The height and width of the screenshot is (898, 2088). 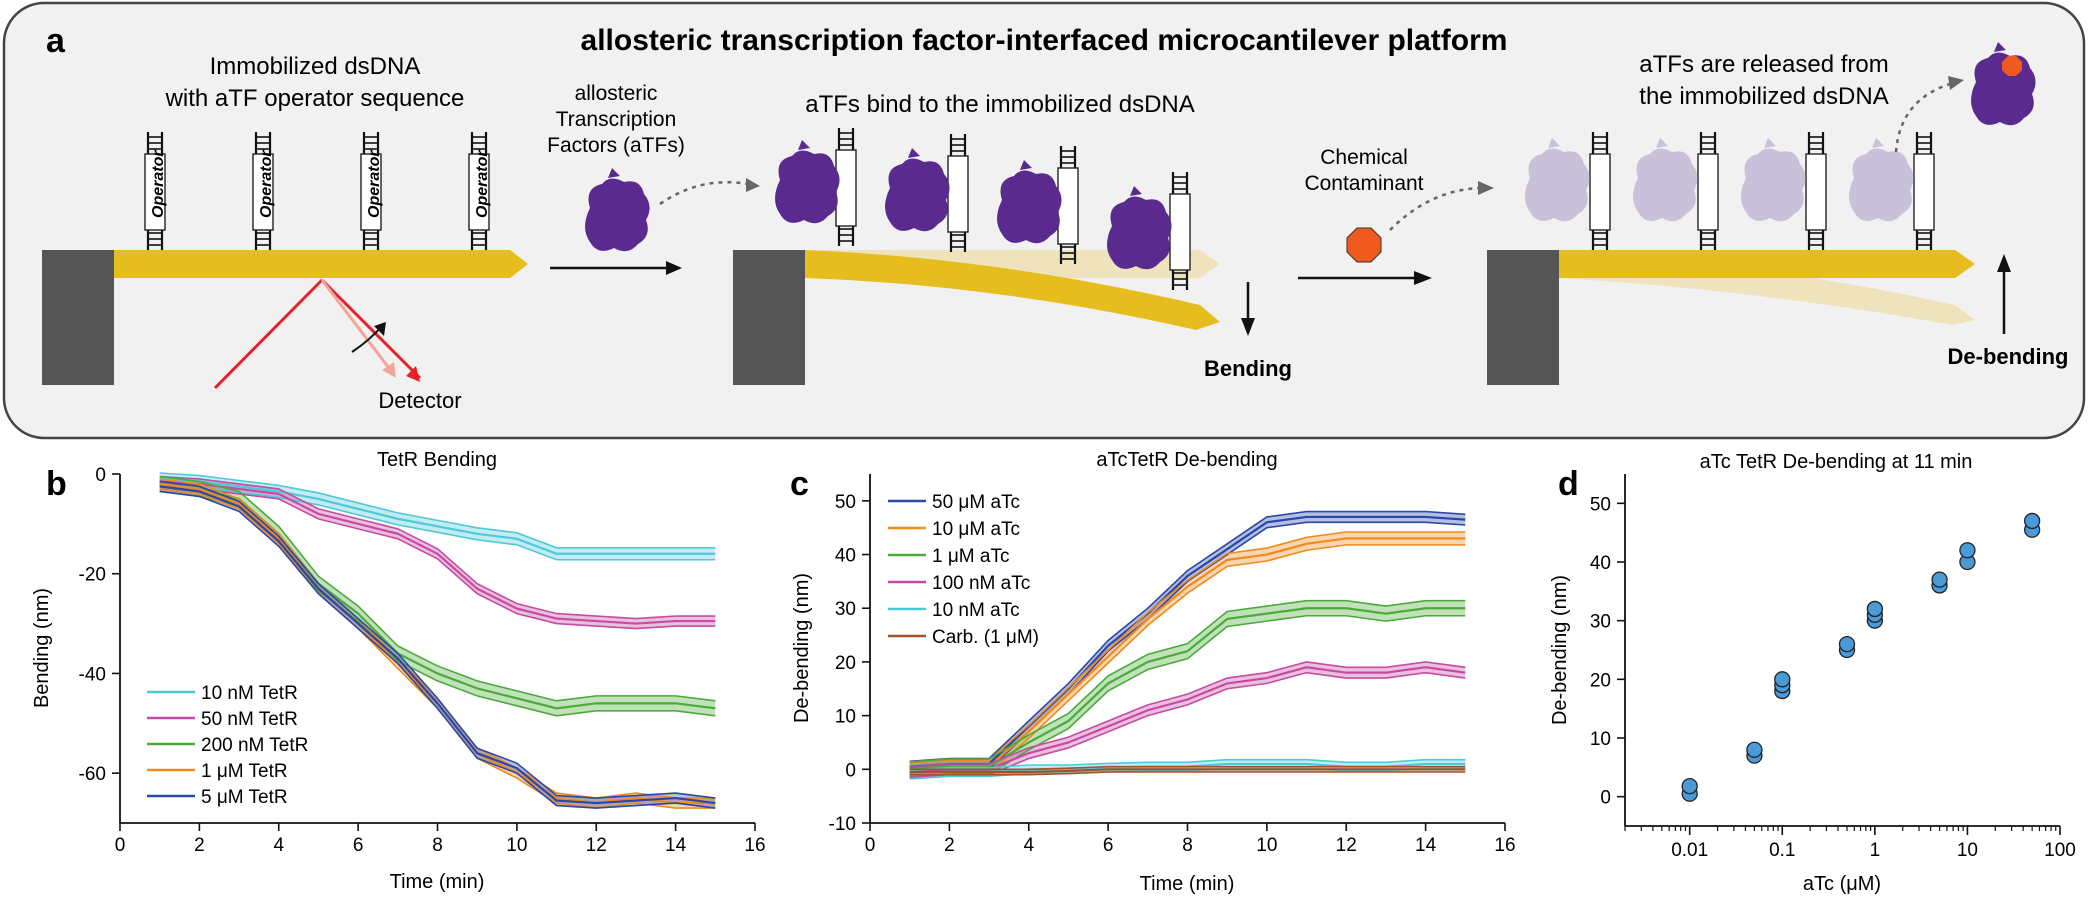 What do you see at coordinates (1763, 64) in the screenshot?
I see `release-text-1: aTFs are released from` at bounding box center [1763, 64].